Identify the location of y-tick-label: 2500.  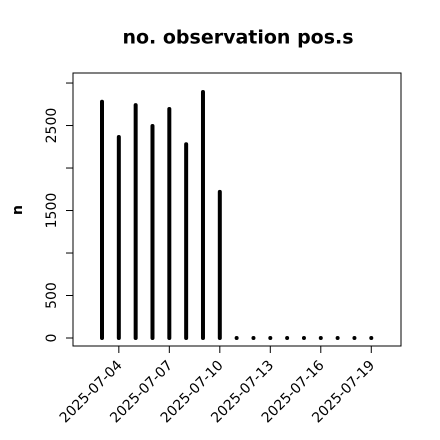
(52, 126).